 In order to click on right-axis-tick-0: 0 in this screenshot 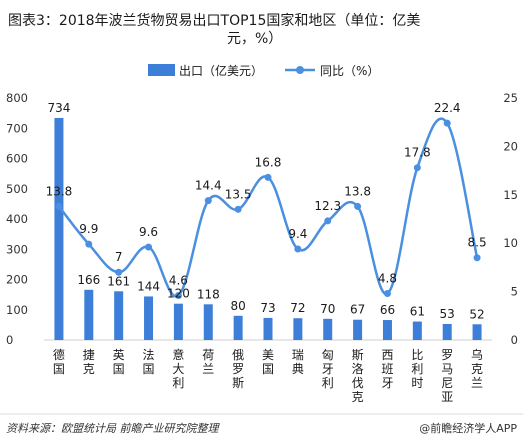, I will do `click(514, 340)`.